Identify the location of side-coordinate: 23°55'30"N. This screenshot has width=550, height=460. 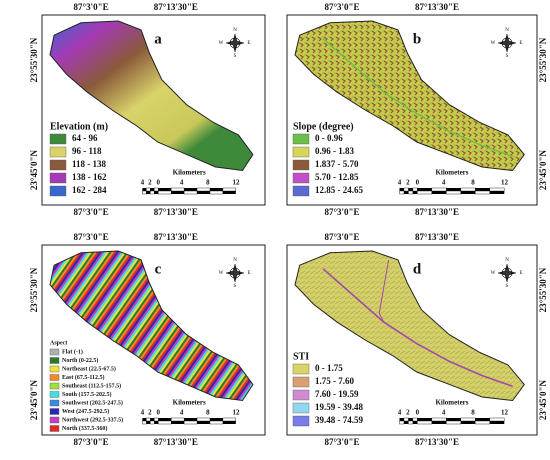
(34, 289).